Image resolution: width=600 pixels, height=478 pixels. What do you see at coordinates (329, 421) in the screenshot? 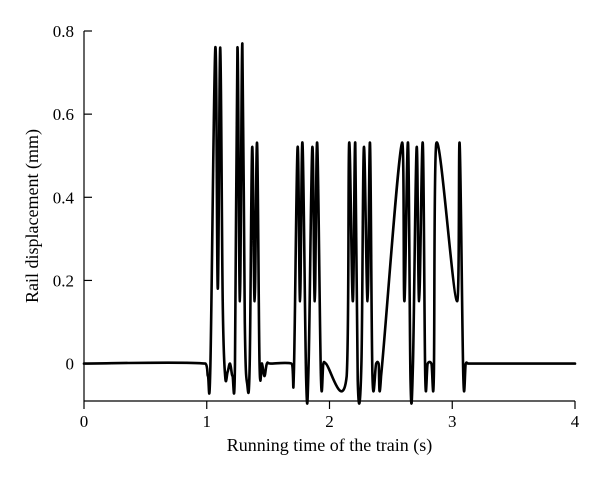
I see `x-tick-label: 2` at bounding box center [329, 421].